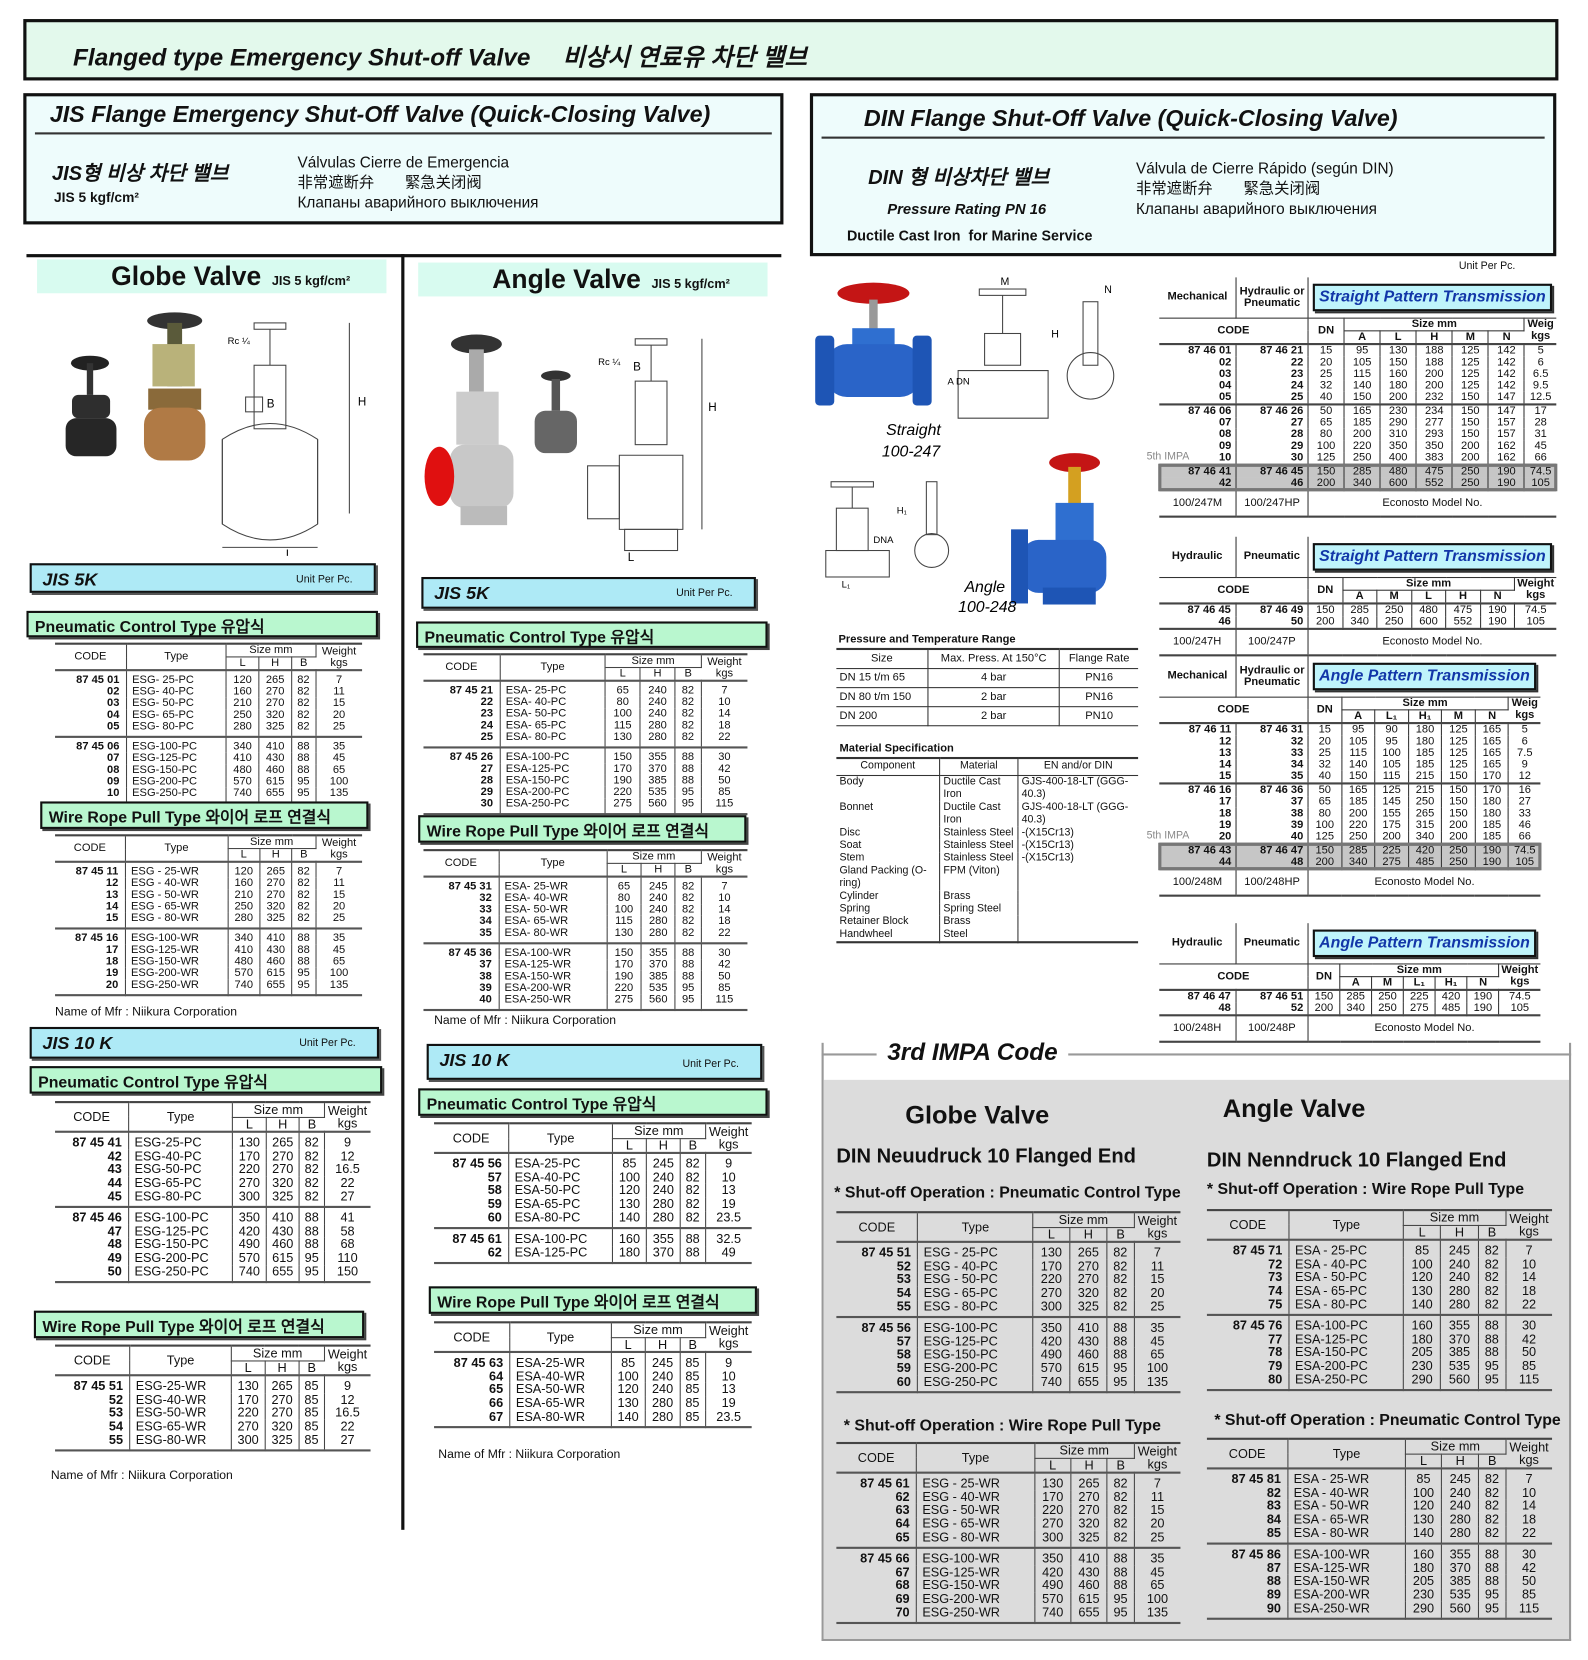 This screenshot has height=1660, width=1588. Describe the element at coordinates (276, 936) in the screenshot. I see `h-cell: 410` at that location.